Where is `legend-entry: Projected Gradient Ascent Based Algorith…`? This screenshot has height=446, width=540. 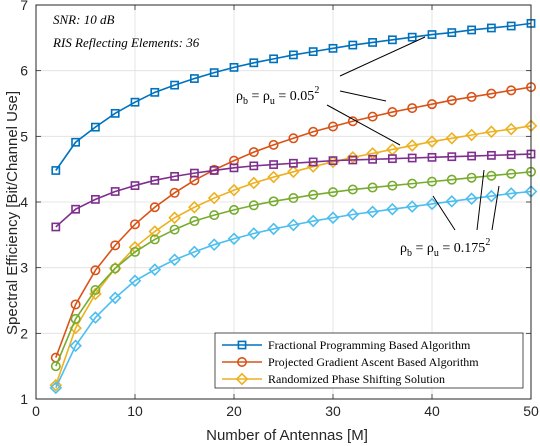
legend-entry: Projected Gradient Ascent Based Algorith… is located at coordinates (350, 362).